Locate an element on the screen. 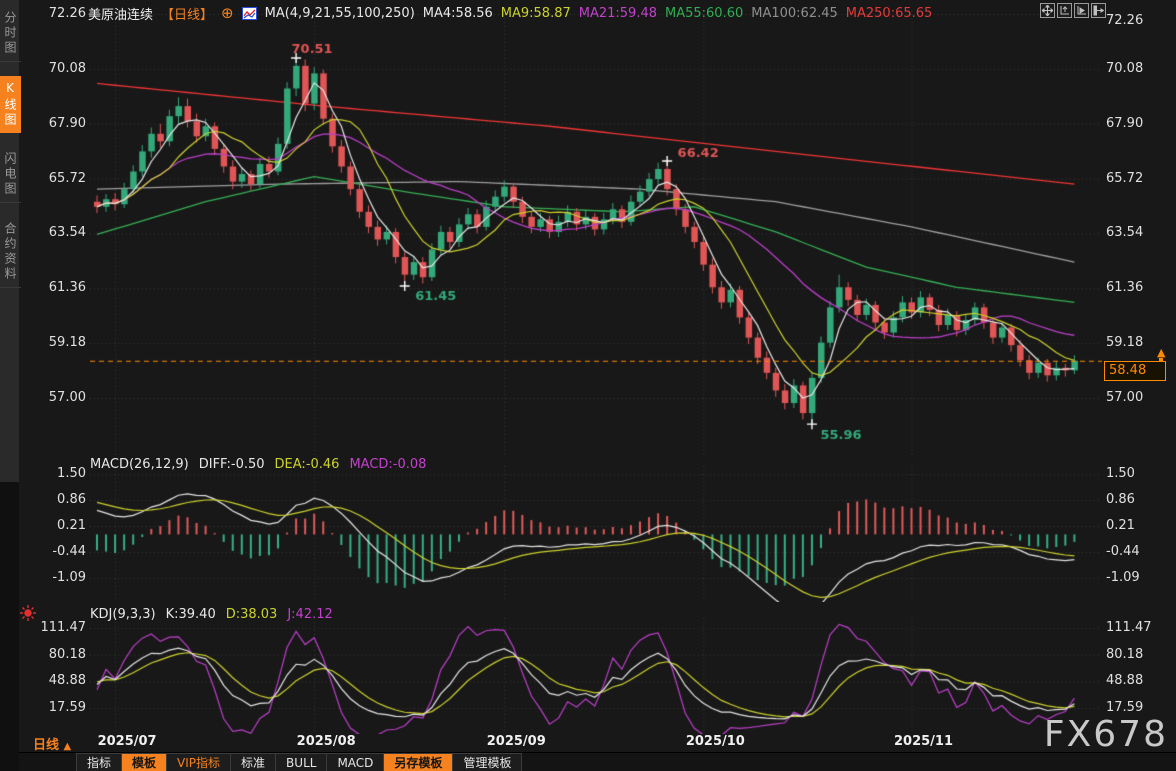  price-up-arrow-icon: ▲ is located at coordinates (1161, 354).